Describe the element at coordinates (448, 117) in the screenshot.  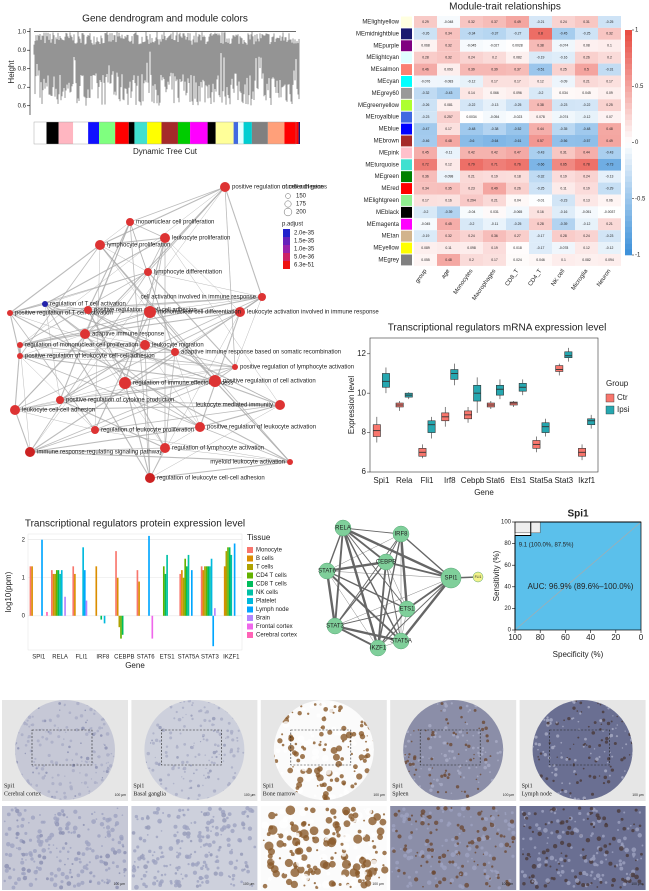
I see `cell-label: 0.257` at that location.